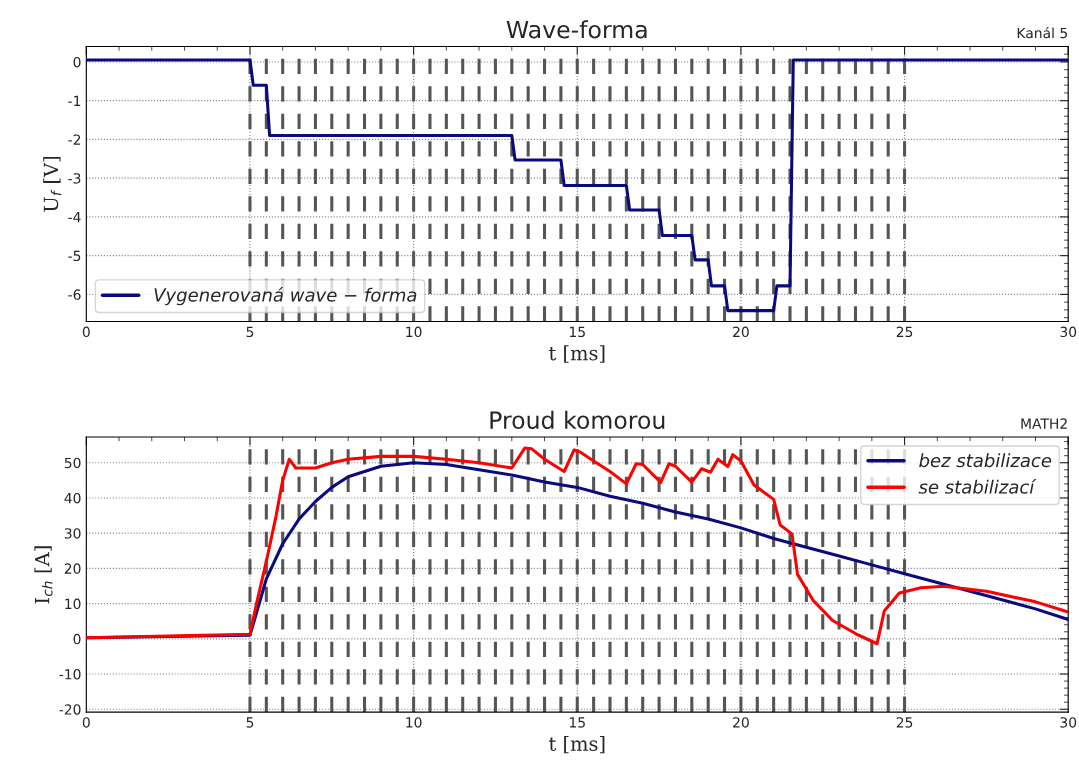 The width and height of the screenshot is (1079, 774). I want to click on y-tick-label: 10, so click(73, 604).